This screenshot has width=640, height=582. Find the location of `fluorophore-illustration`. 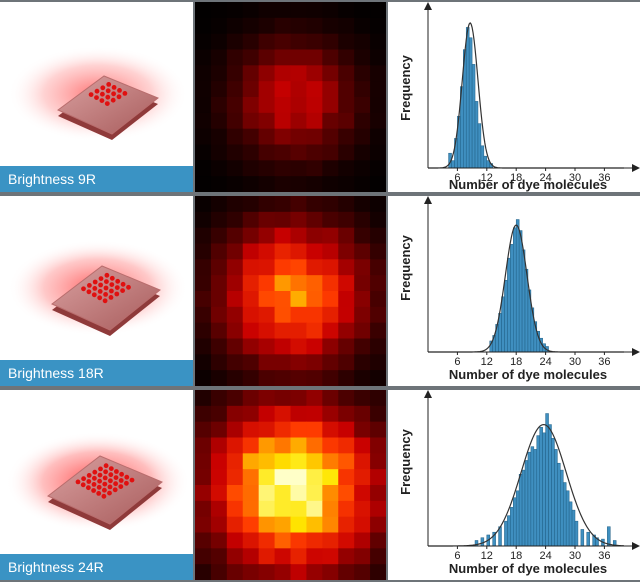

fluorophore-illustration is located at coordinates (98, 94).